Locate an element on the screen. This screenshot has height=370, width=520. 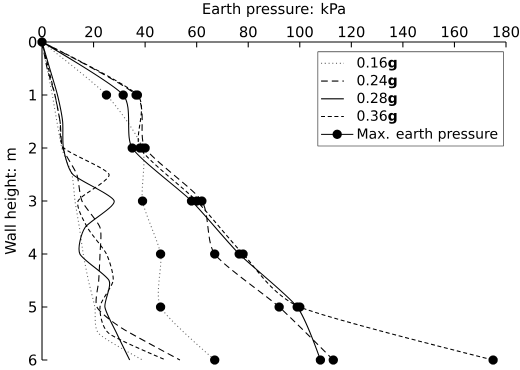
x-tick-label: 40 is located at coordinates (145, 32).